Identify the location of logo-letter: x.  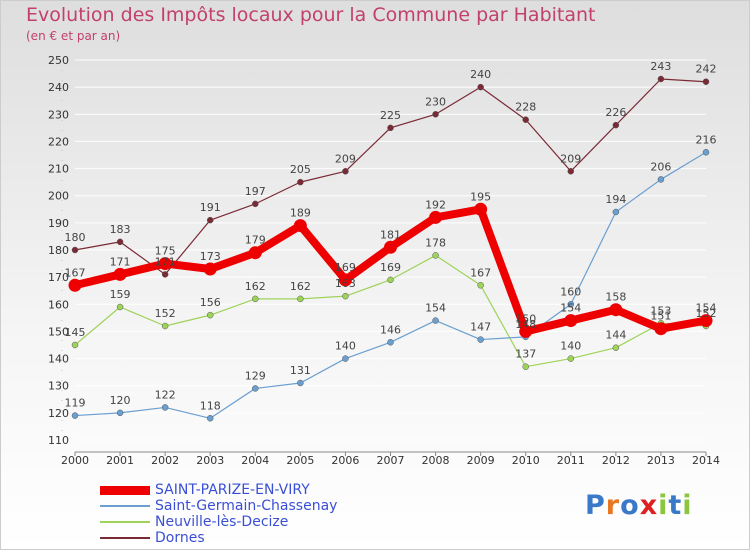
(649, 505).